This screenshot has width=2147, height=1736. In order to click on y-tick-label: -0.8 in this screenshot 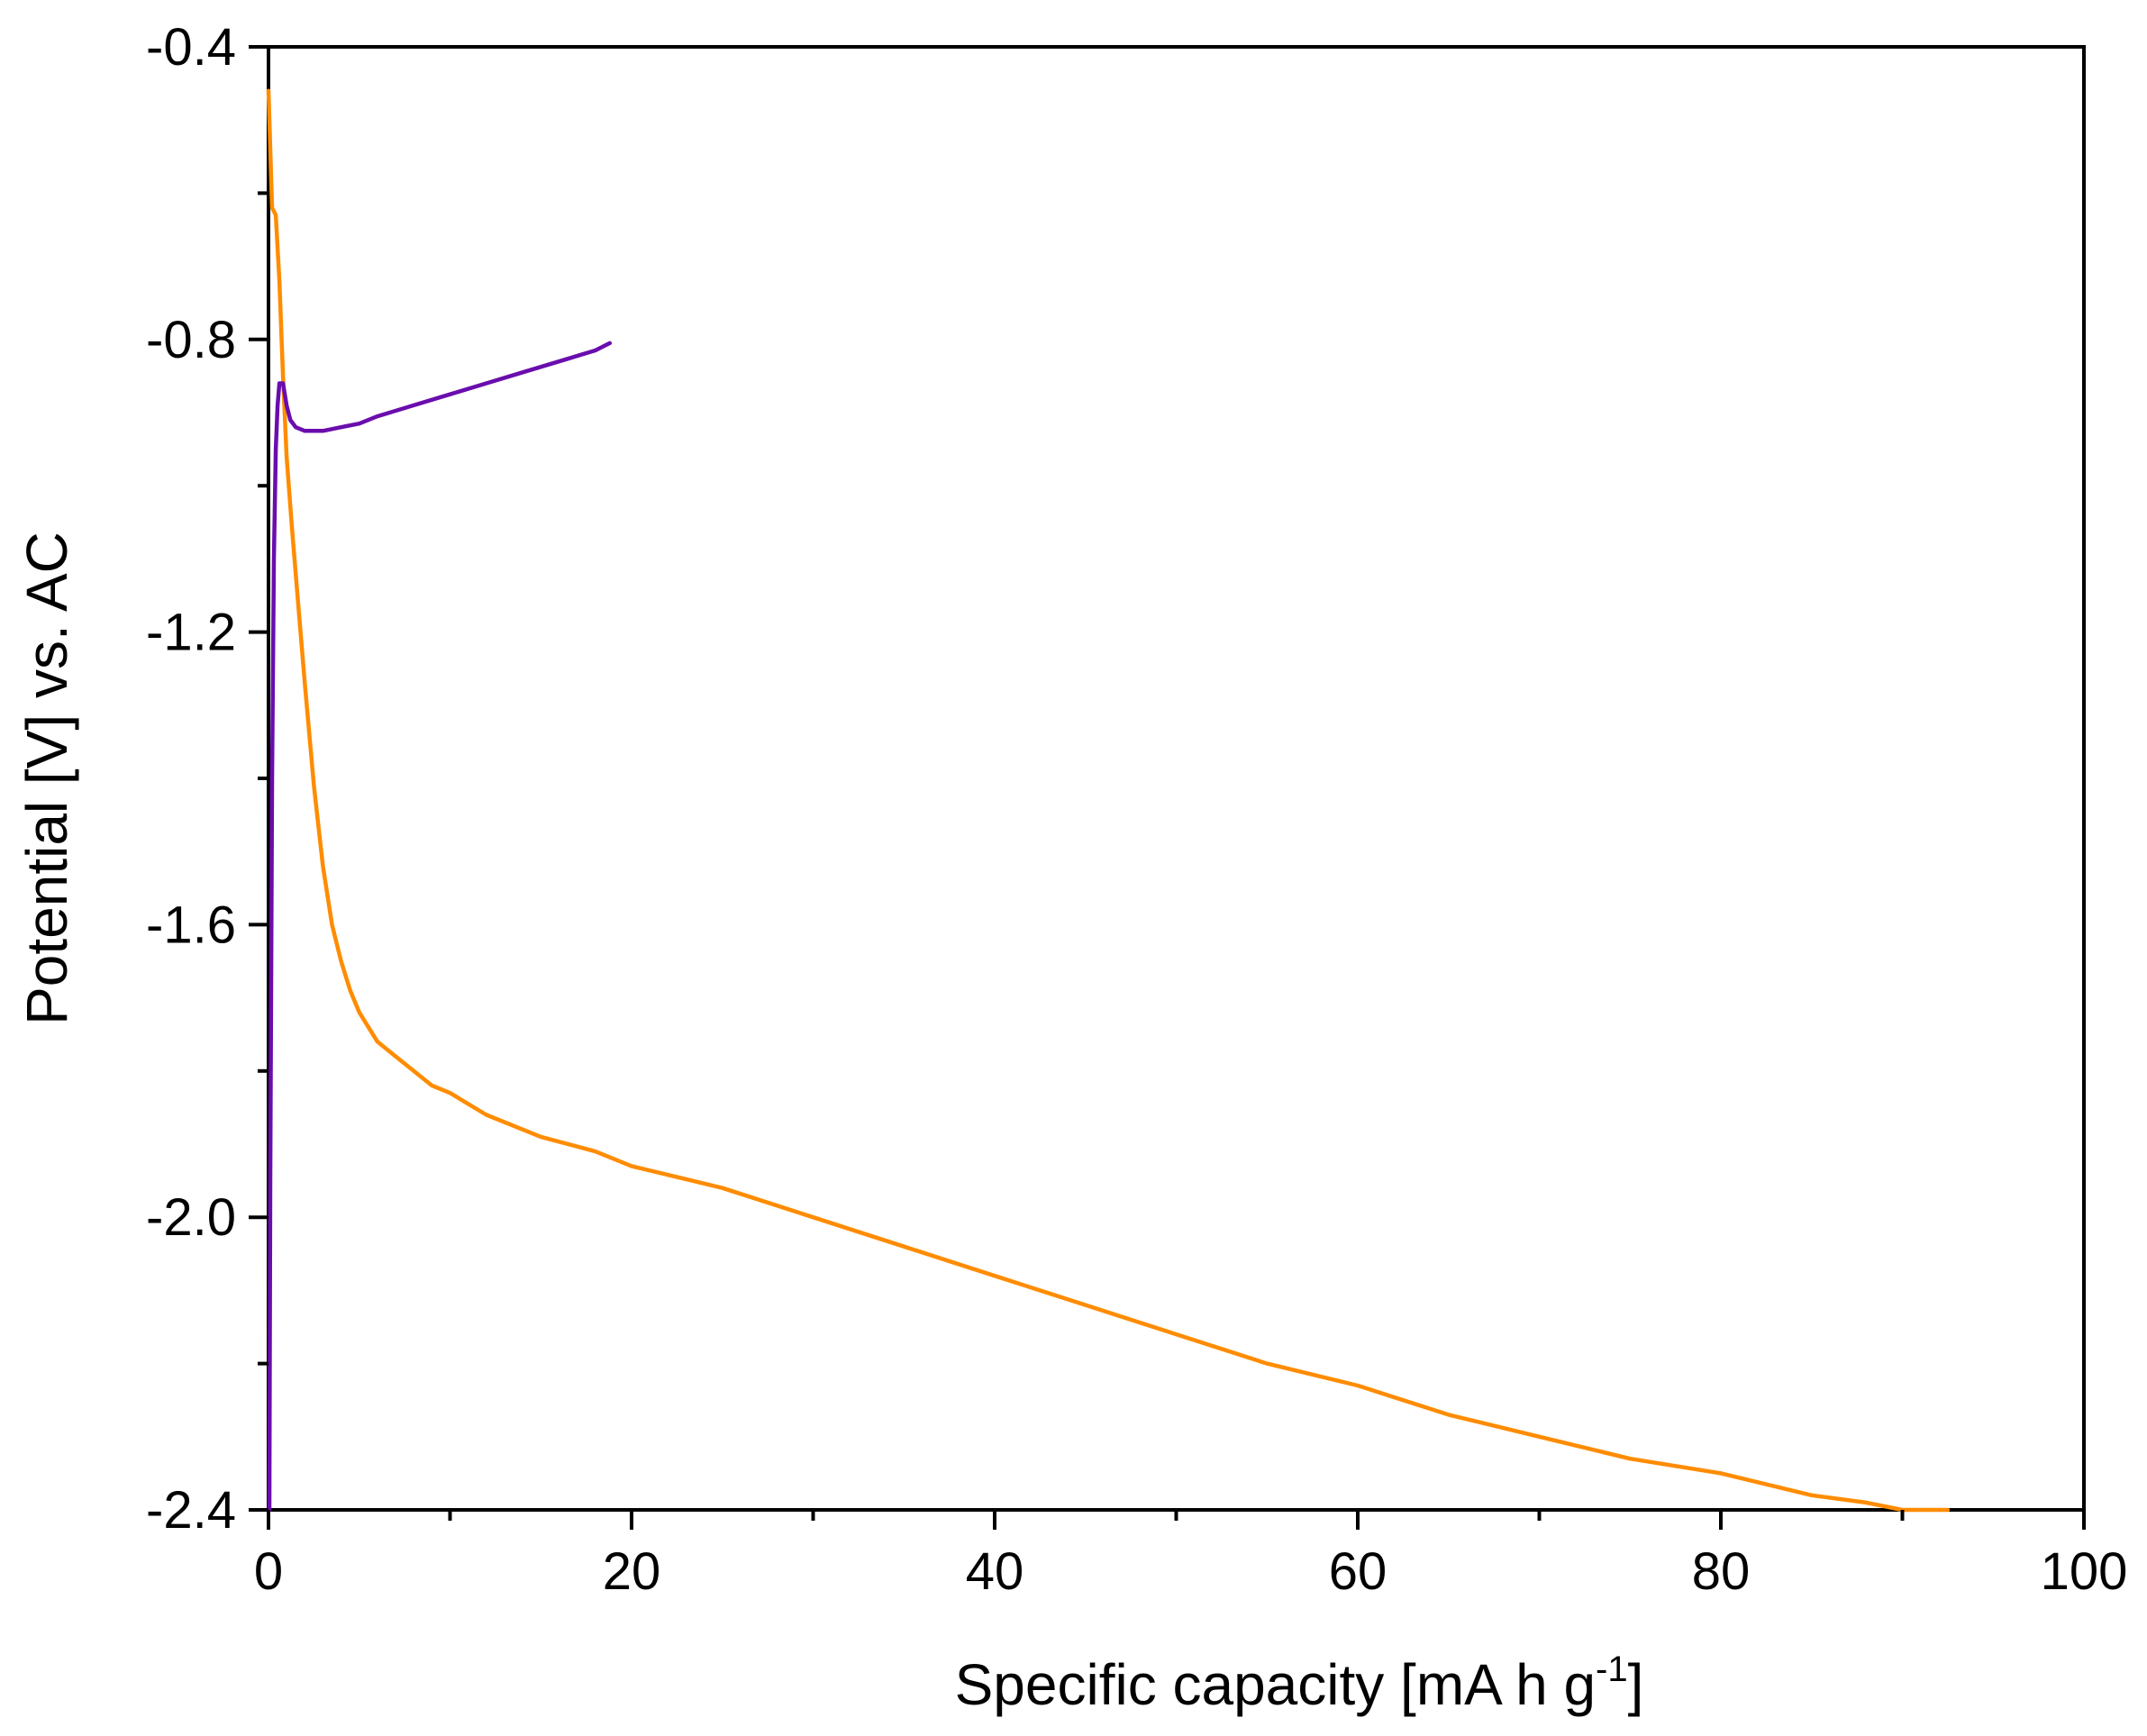, I will do `click(191, 340)`.